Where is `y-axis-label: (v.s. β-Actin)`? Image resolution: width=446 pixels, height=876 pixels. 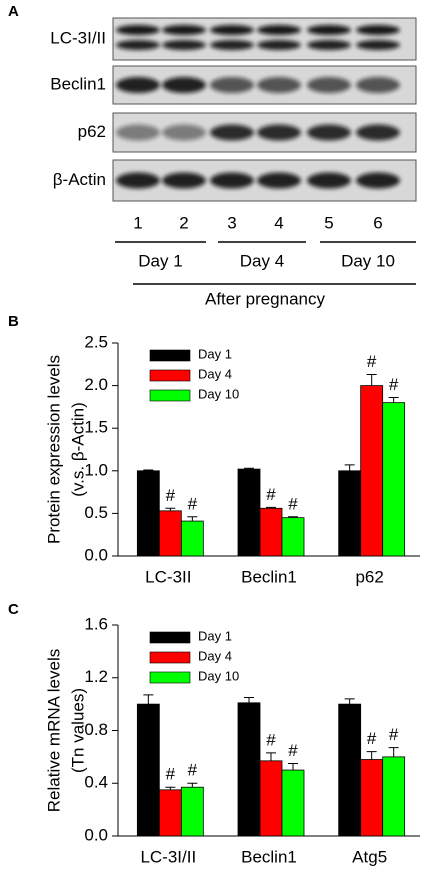 y-axis-label: (v.s. β-Actin) is located at coordinates (77, 449).